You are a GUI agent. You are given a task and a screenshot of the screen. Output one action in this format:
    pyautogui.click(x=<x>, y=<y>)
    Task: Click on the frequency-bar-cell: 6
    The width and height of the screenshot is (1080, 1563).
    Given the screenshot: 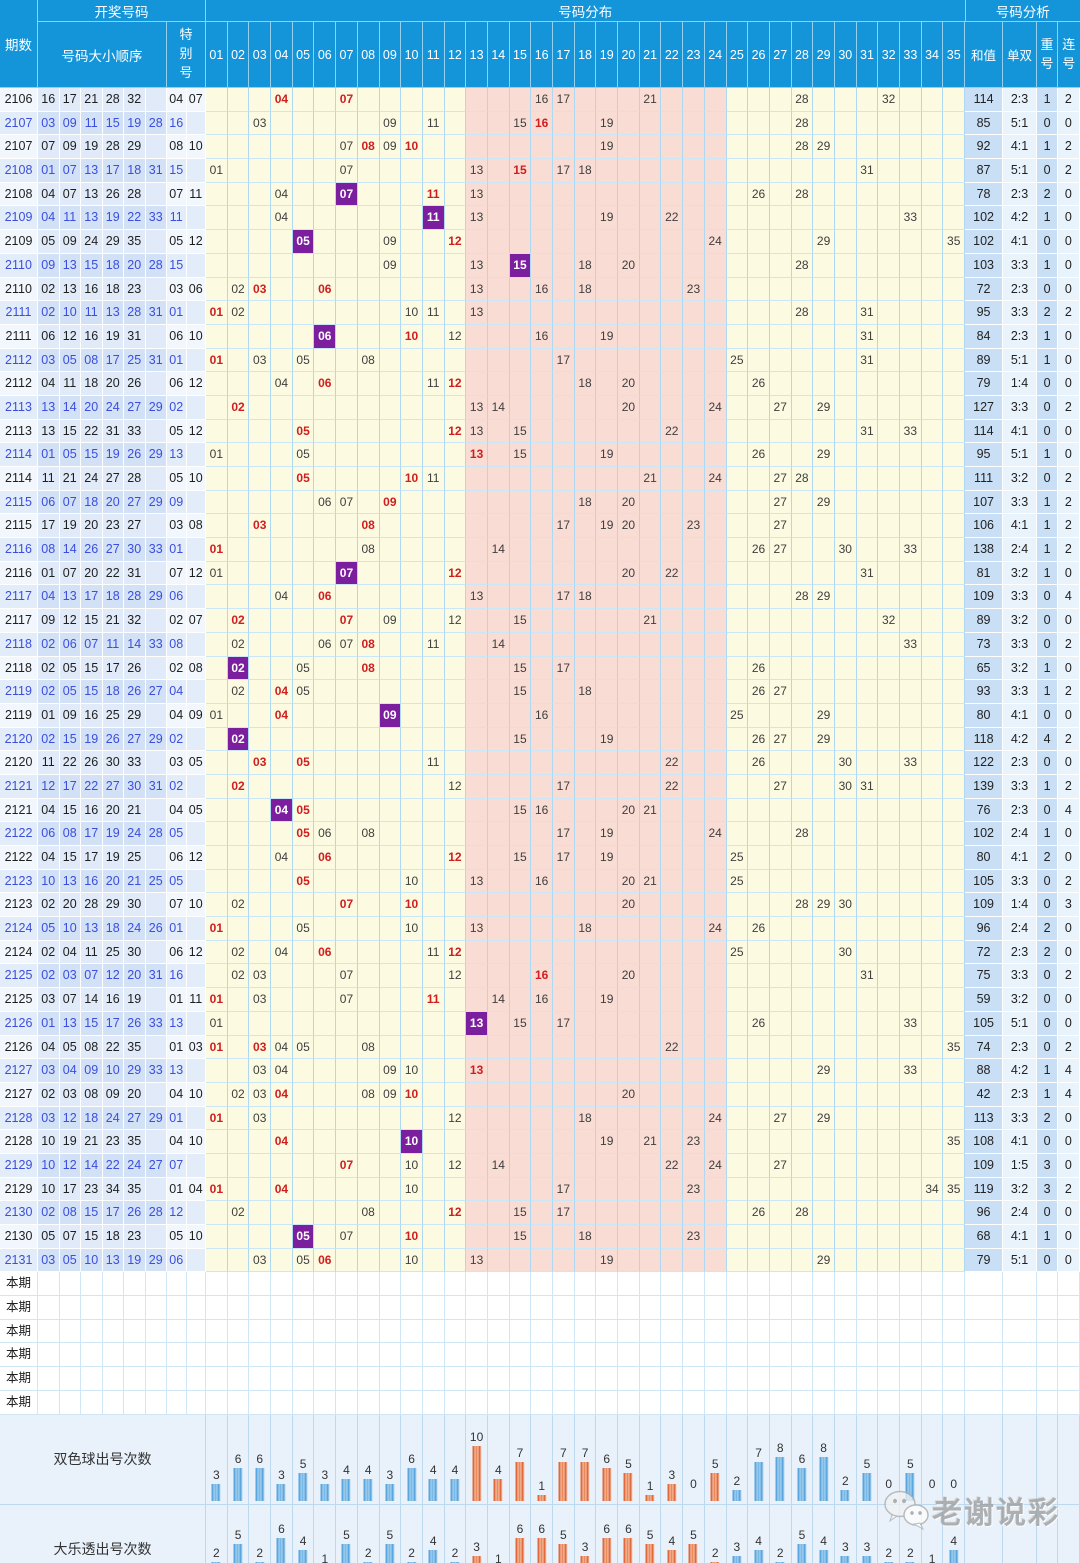 What is the action you would take?
    pyautogui.click(x=607, y=1459)
    